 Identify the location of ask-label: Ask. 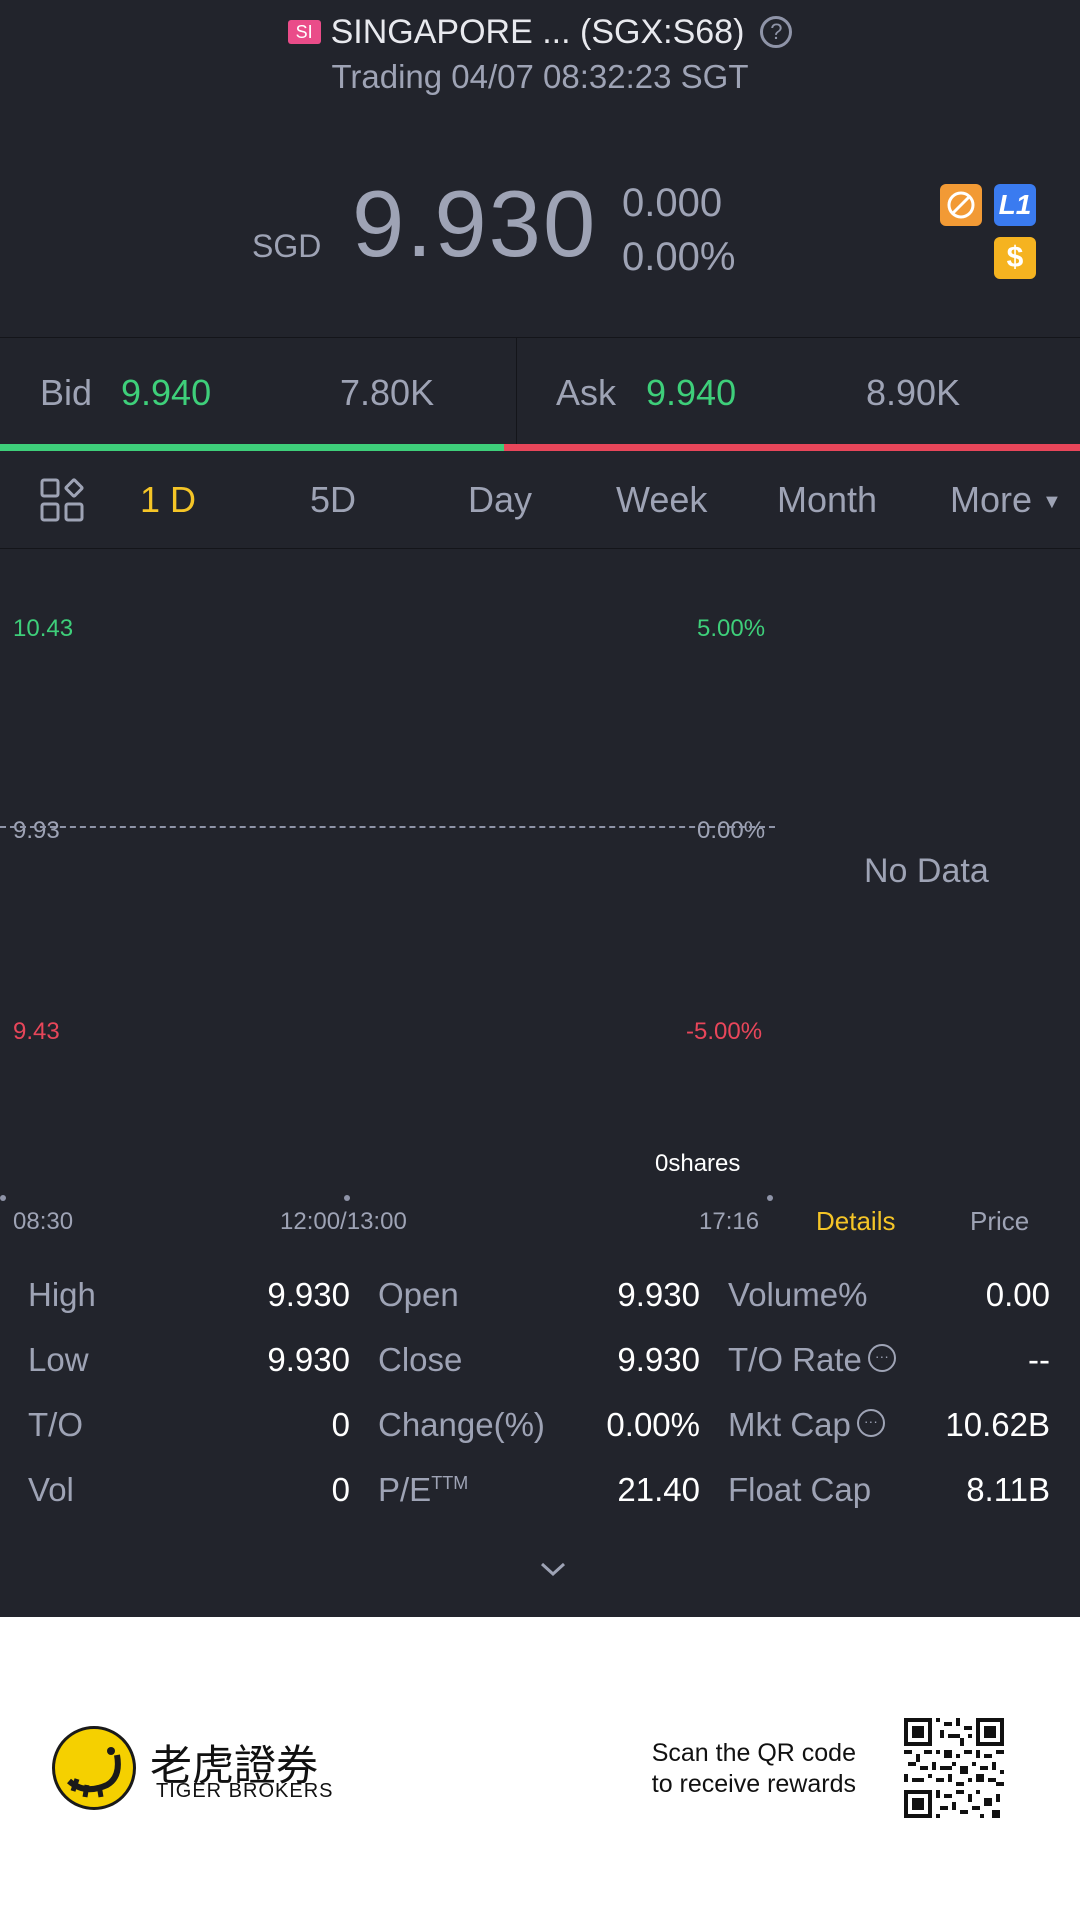
(586, 392).